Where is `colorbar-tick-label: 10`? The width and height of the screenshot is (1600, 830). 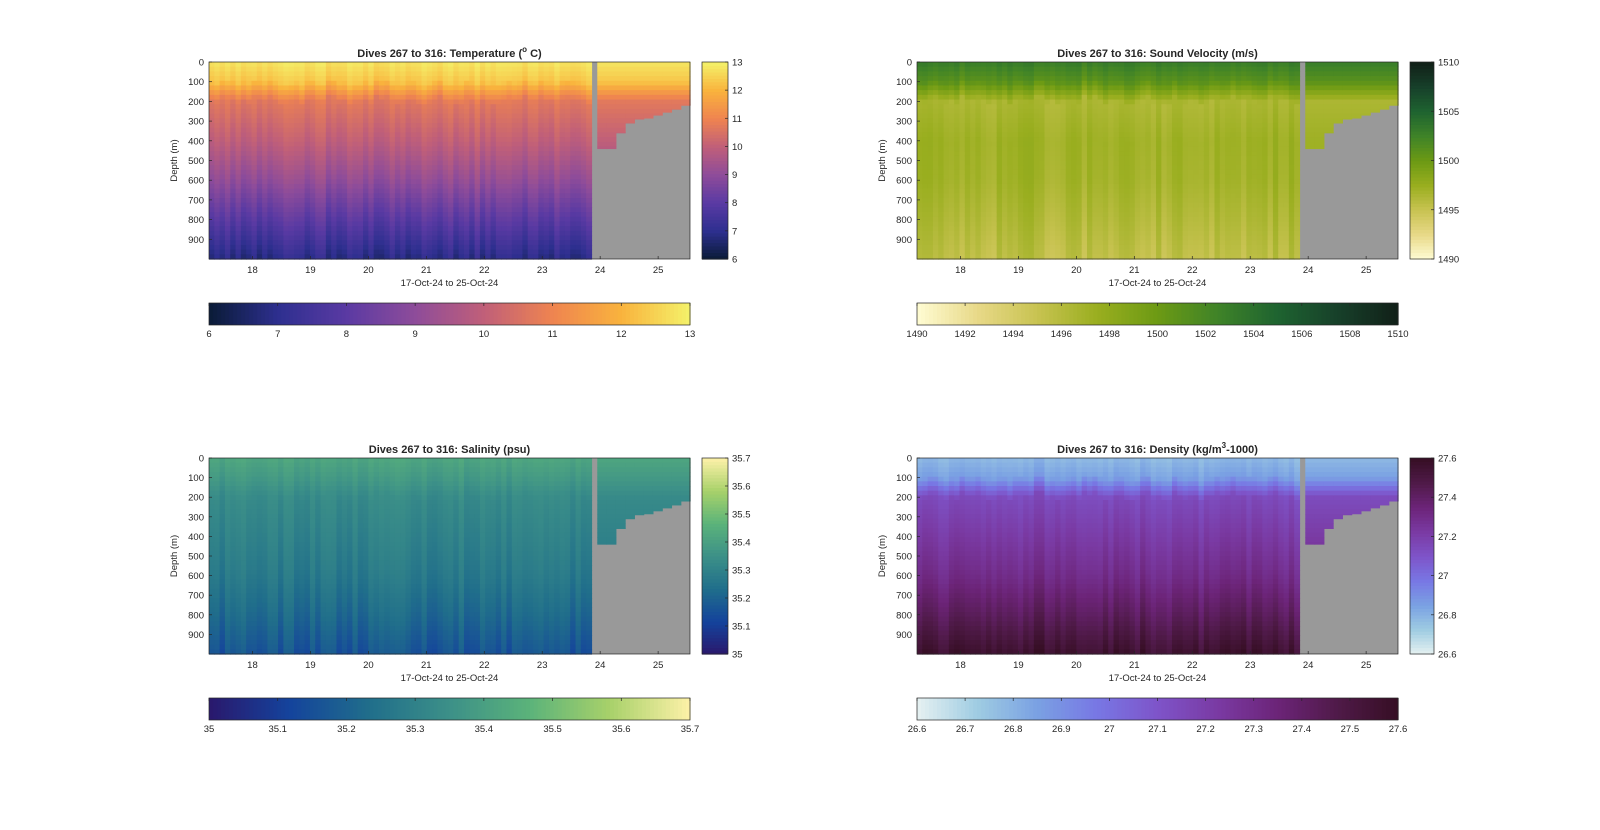
colorbar-tick-label: 10 is located at coordinates (484, 334).